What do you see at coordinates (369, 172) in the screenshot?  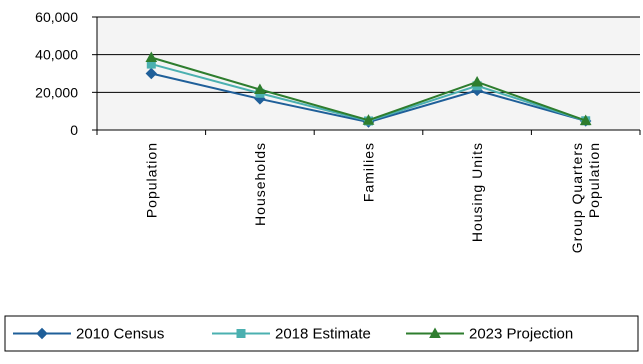 I see `x-tick-label: Families` at bounding box center [369, 172].